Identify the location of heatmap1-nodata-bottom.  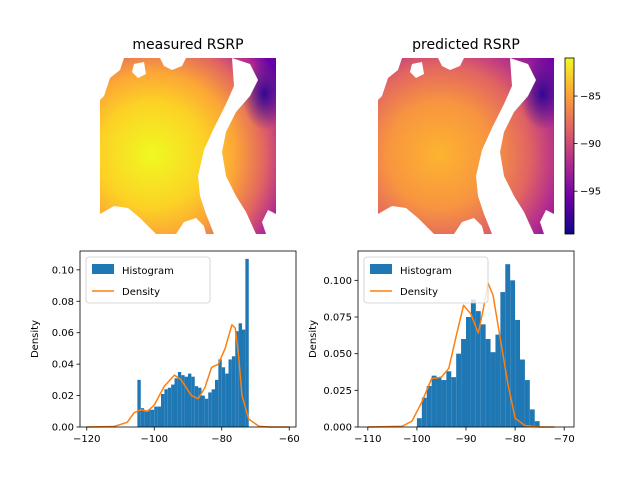
(191, 226).